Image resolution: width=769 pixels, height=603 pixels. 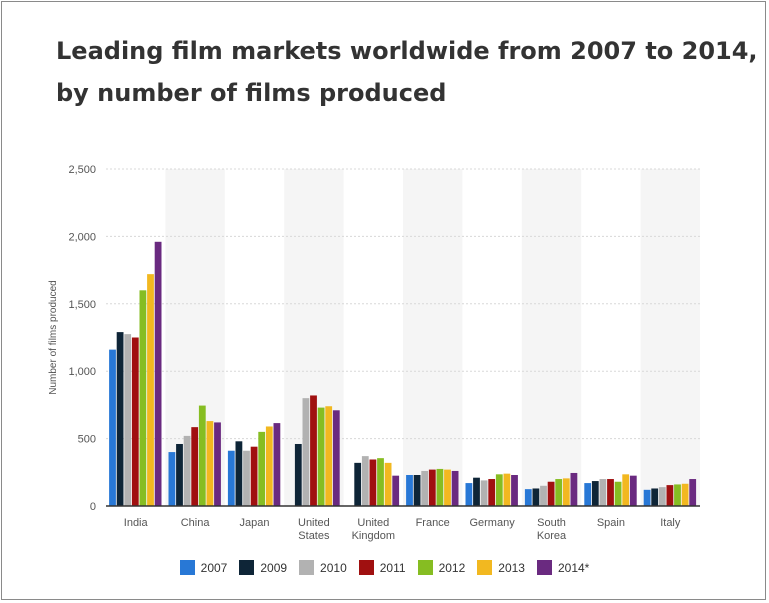 What do you see at coordinates (255, 523) in the screenshot?
I see `x-tick-label: Japan` at bounding box center [255, 523].